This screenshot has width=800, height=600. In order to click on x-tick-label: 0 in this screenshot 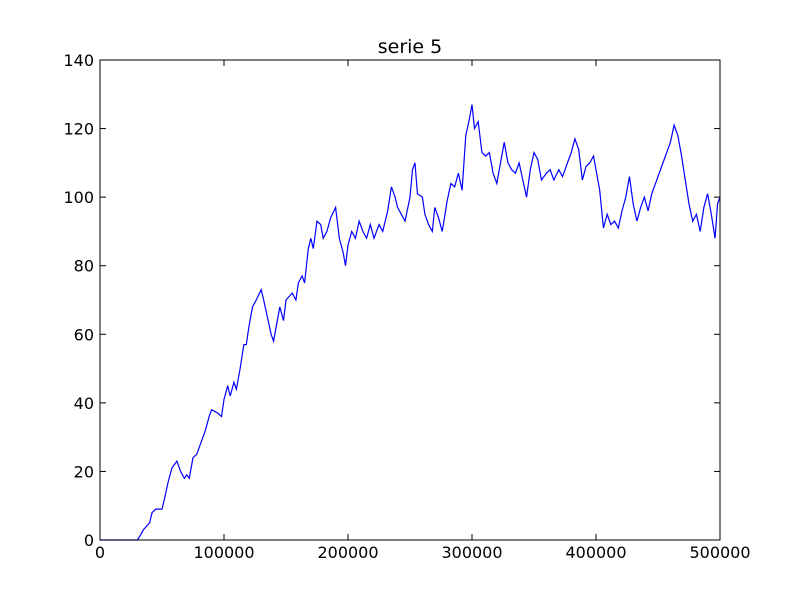, I will do `click(100, 552)`.